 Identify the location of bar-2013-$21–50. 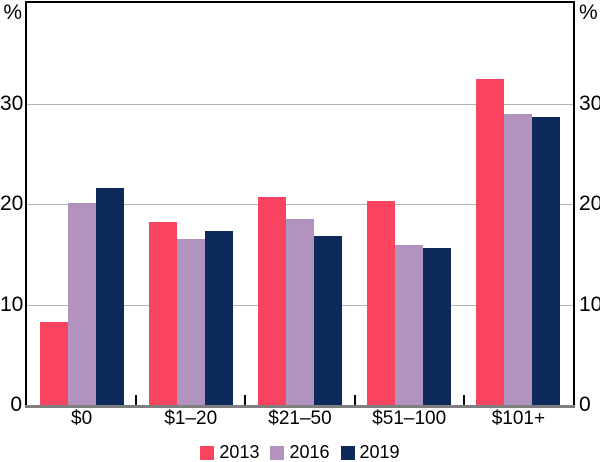
(272, 300).